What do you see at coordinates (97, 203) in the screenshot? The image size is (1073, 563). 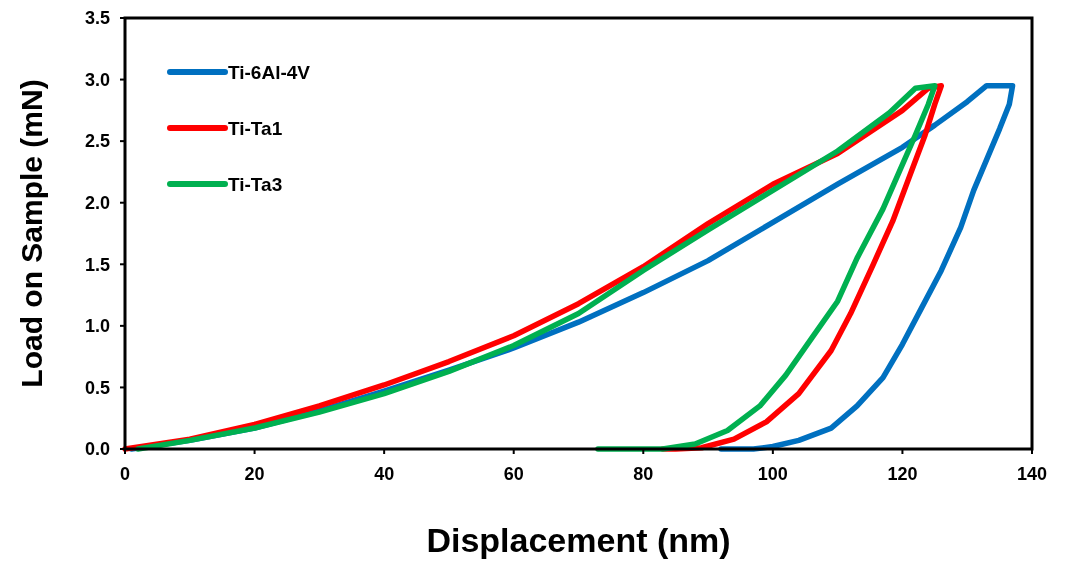 I see `y-tick-label: 2.0` at bounding box center [97, 203].